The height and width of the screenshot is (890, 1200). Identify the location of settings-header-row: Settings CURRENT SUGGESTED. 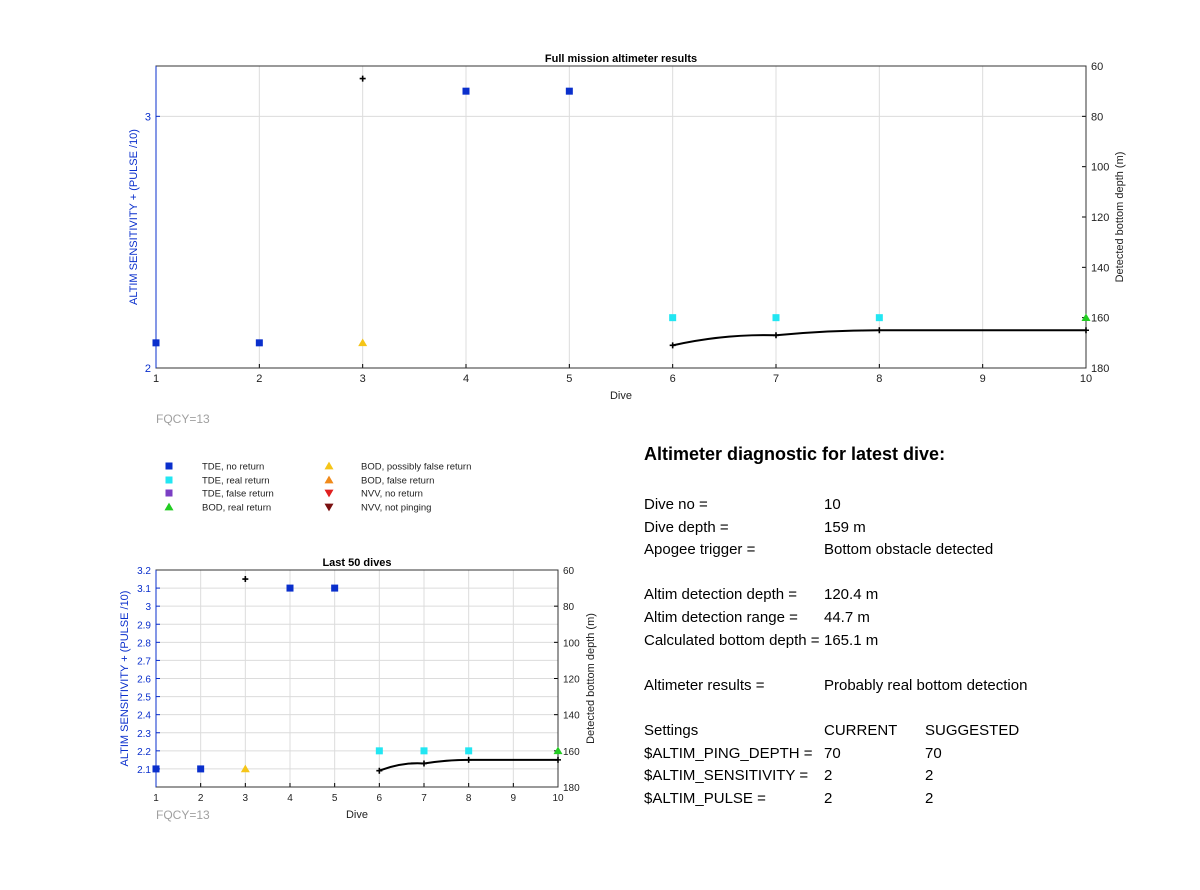
(904, 731).